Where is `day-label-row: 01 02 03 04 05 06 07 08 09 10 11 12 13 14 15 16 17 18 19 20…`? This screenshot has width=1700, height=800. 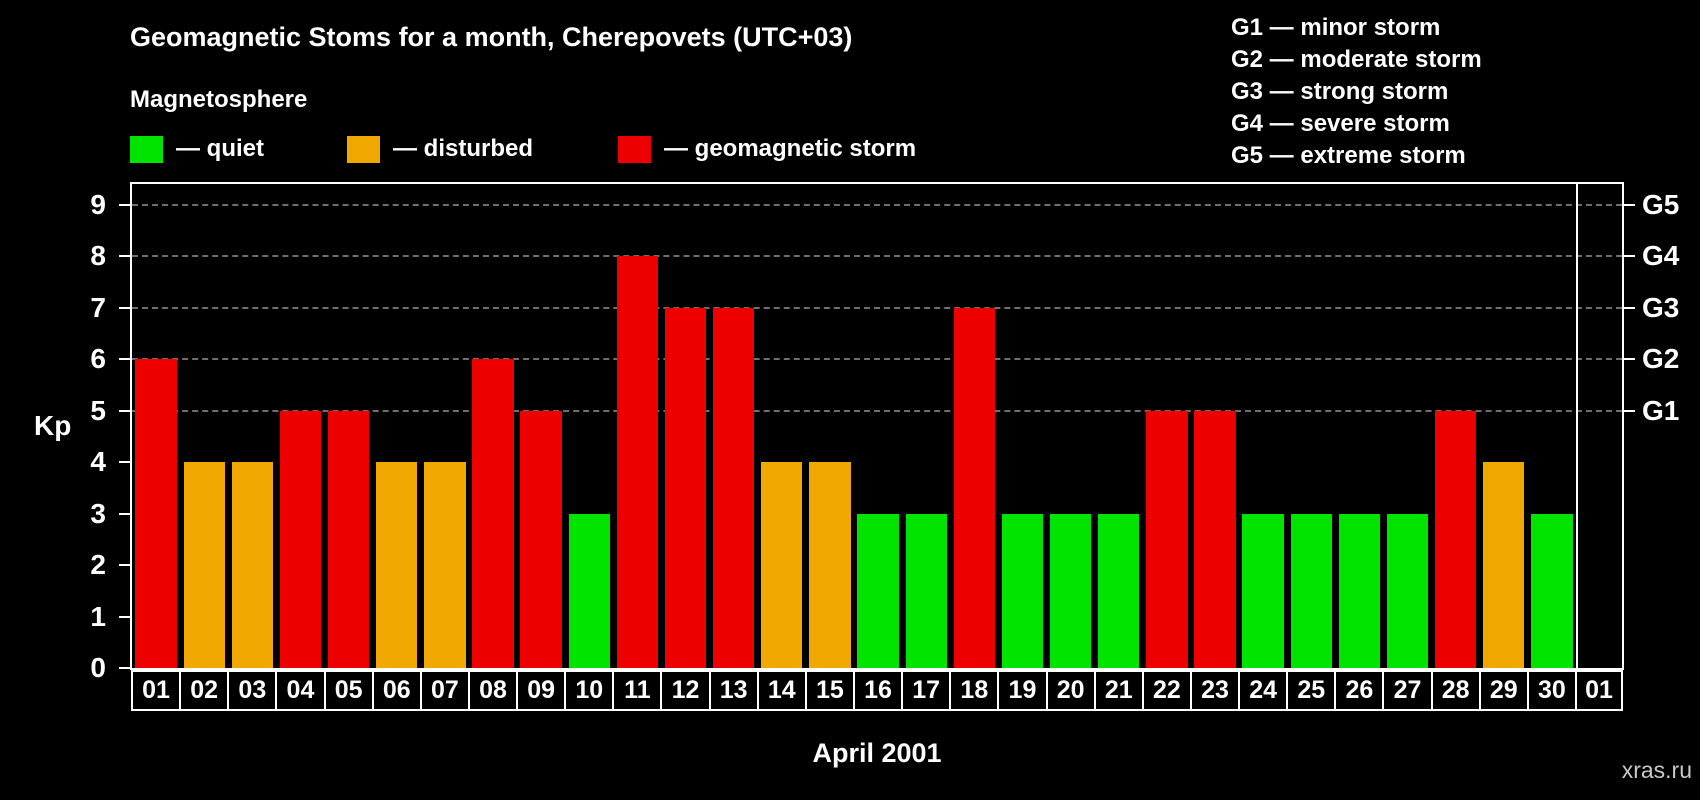
day-label-row: 01 02 03 04 05 06 07 08 09 10 11 12 13 14 15 16 17 18 19 20… is located at coordinates (877, 690).